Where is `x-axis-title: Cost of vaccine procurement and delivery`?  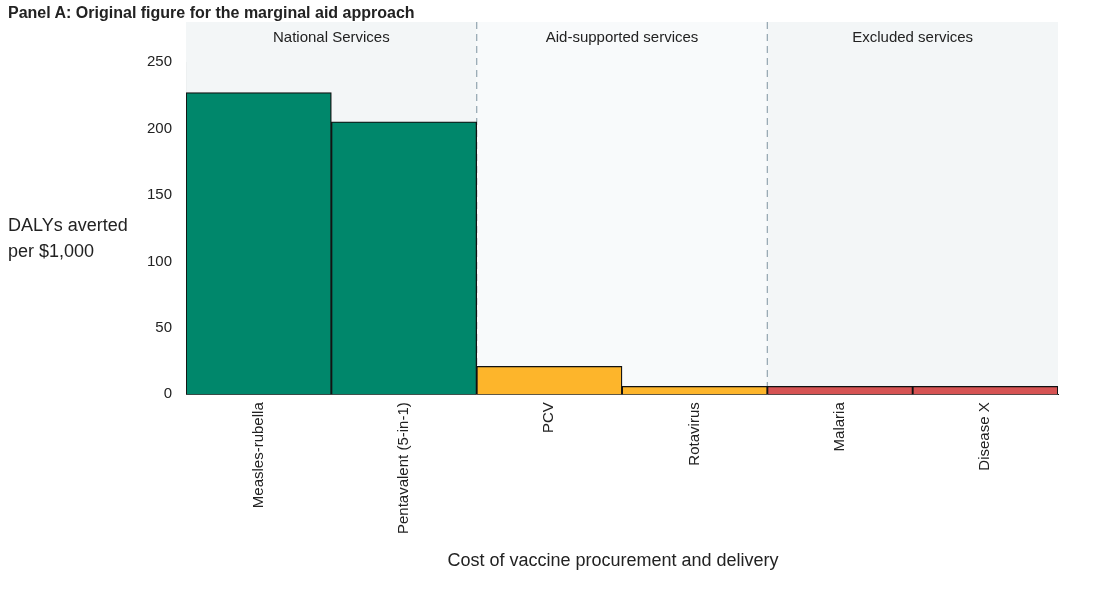 x-axis-title: Cost of vaccine procurement and delivery is located at coordinates (613, 560).